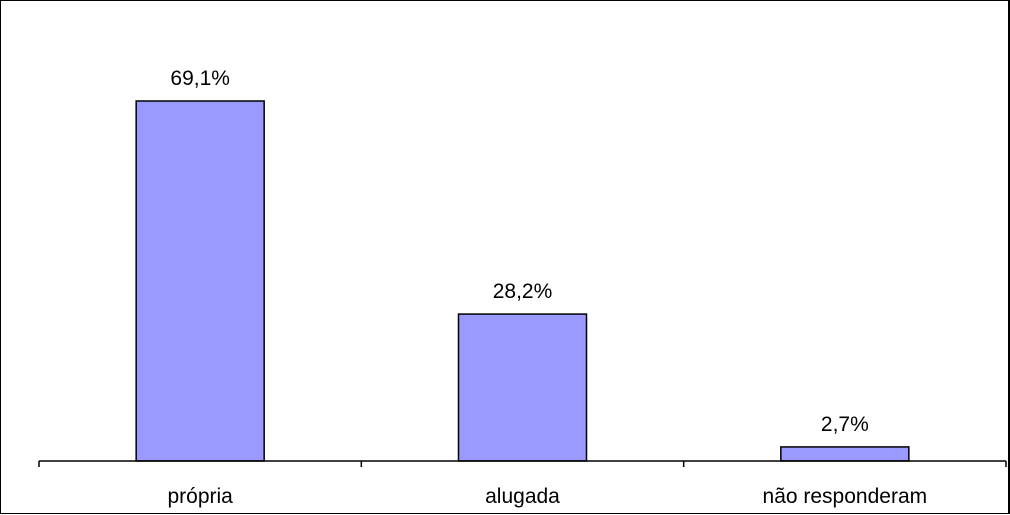  Describe the element at coordinates (845, 424) in the screenshot. I see `data-label: 2,7%` at that location.